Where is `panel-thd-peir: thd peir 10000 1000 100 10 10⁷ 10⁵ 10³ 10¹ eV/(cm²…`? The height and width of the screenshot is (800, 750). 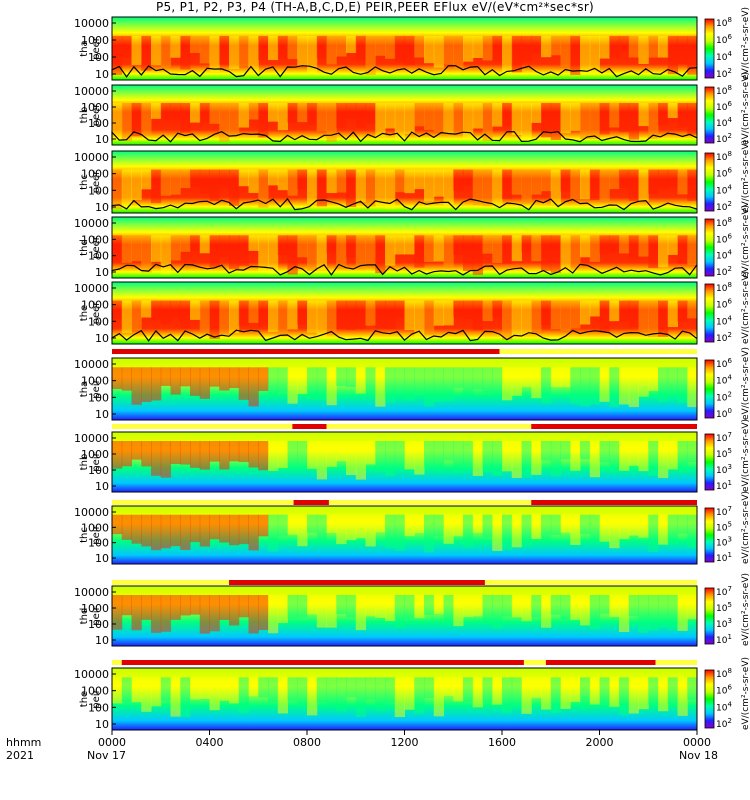
panel-thd-peir: thd peir 10000 1000 100 10 10⁷ 10⁵ 10³ 10¹ eV/(cm²… is located at coordinates (412, 610).